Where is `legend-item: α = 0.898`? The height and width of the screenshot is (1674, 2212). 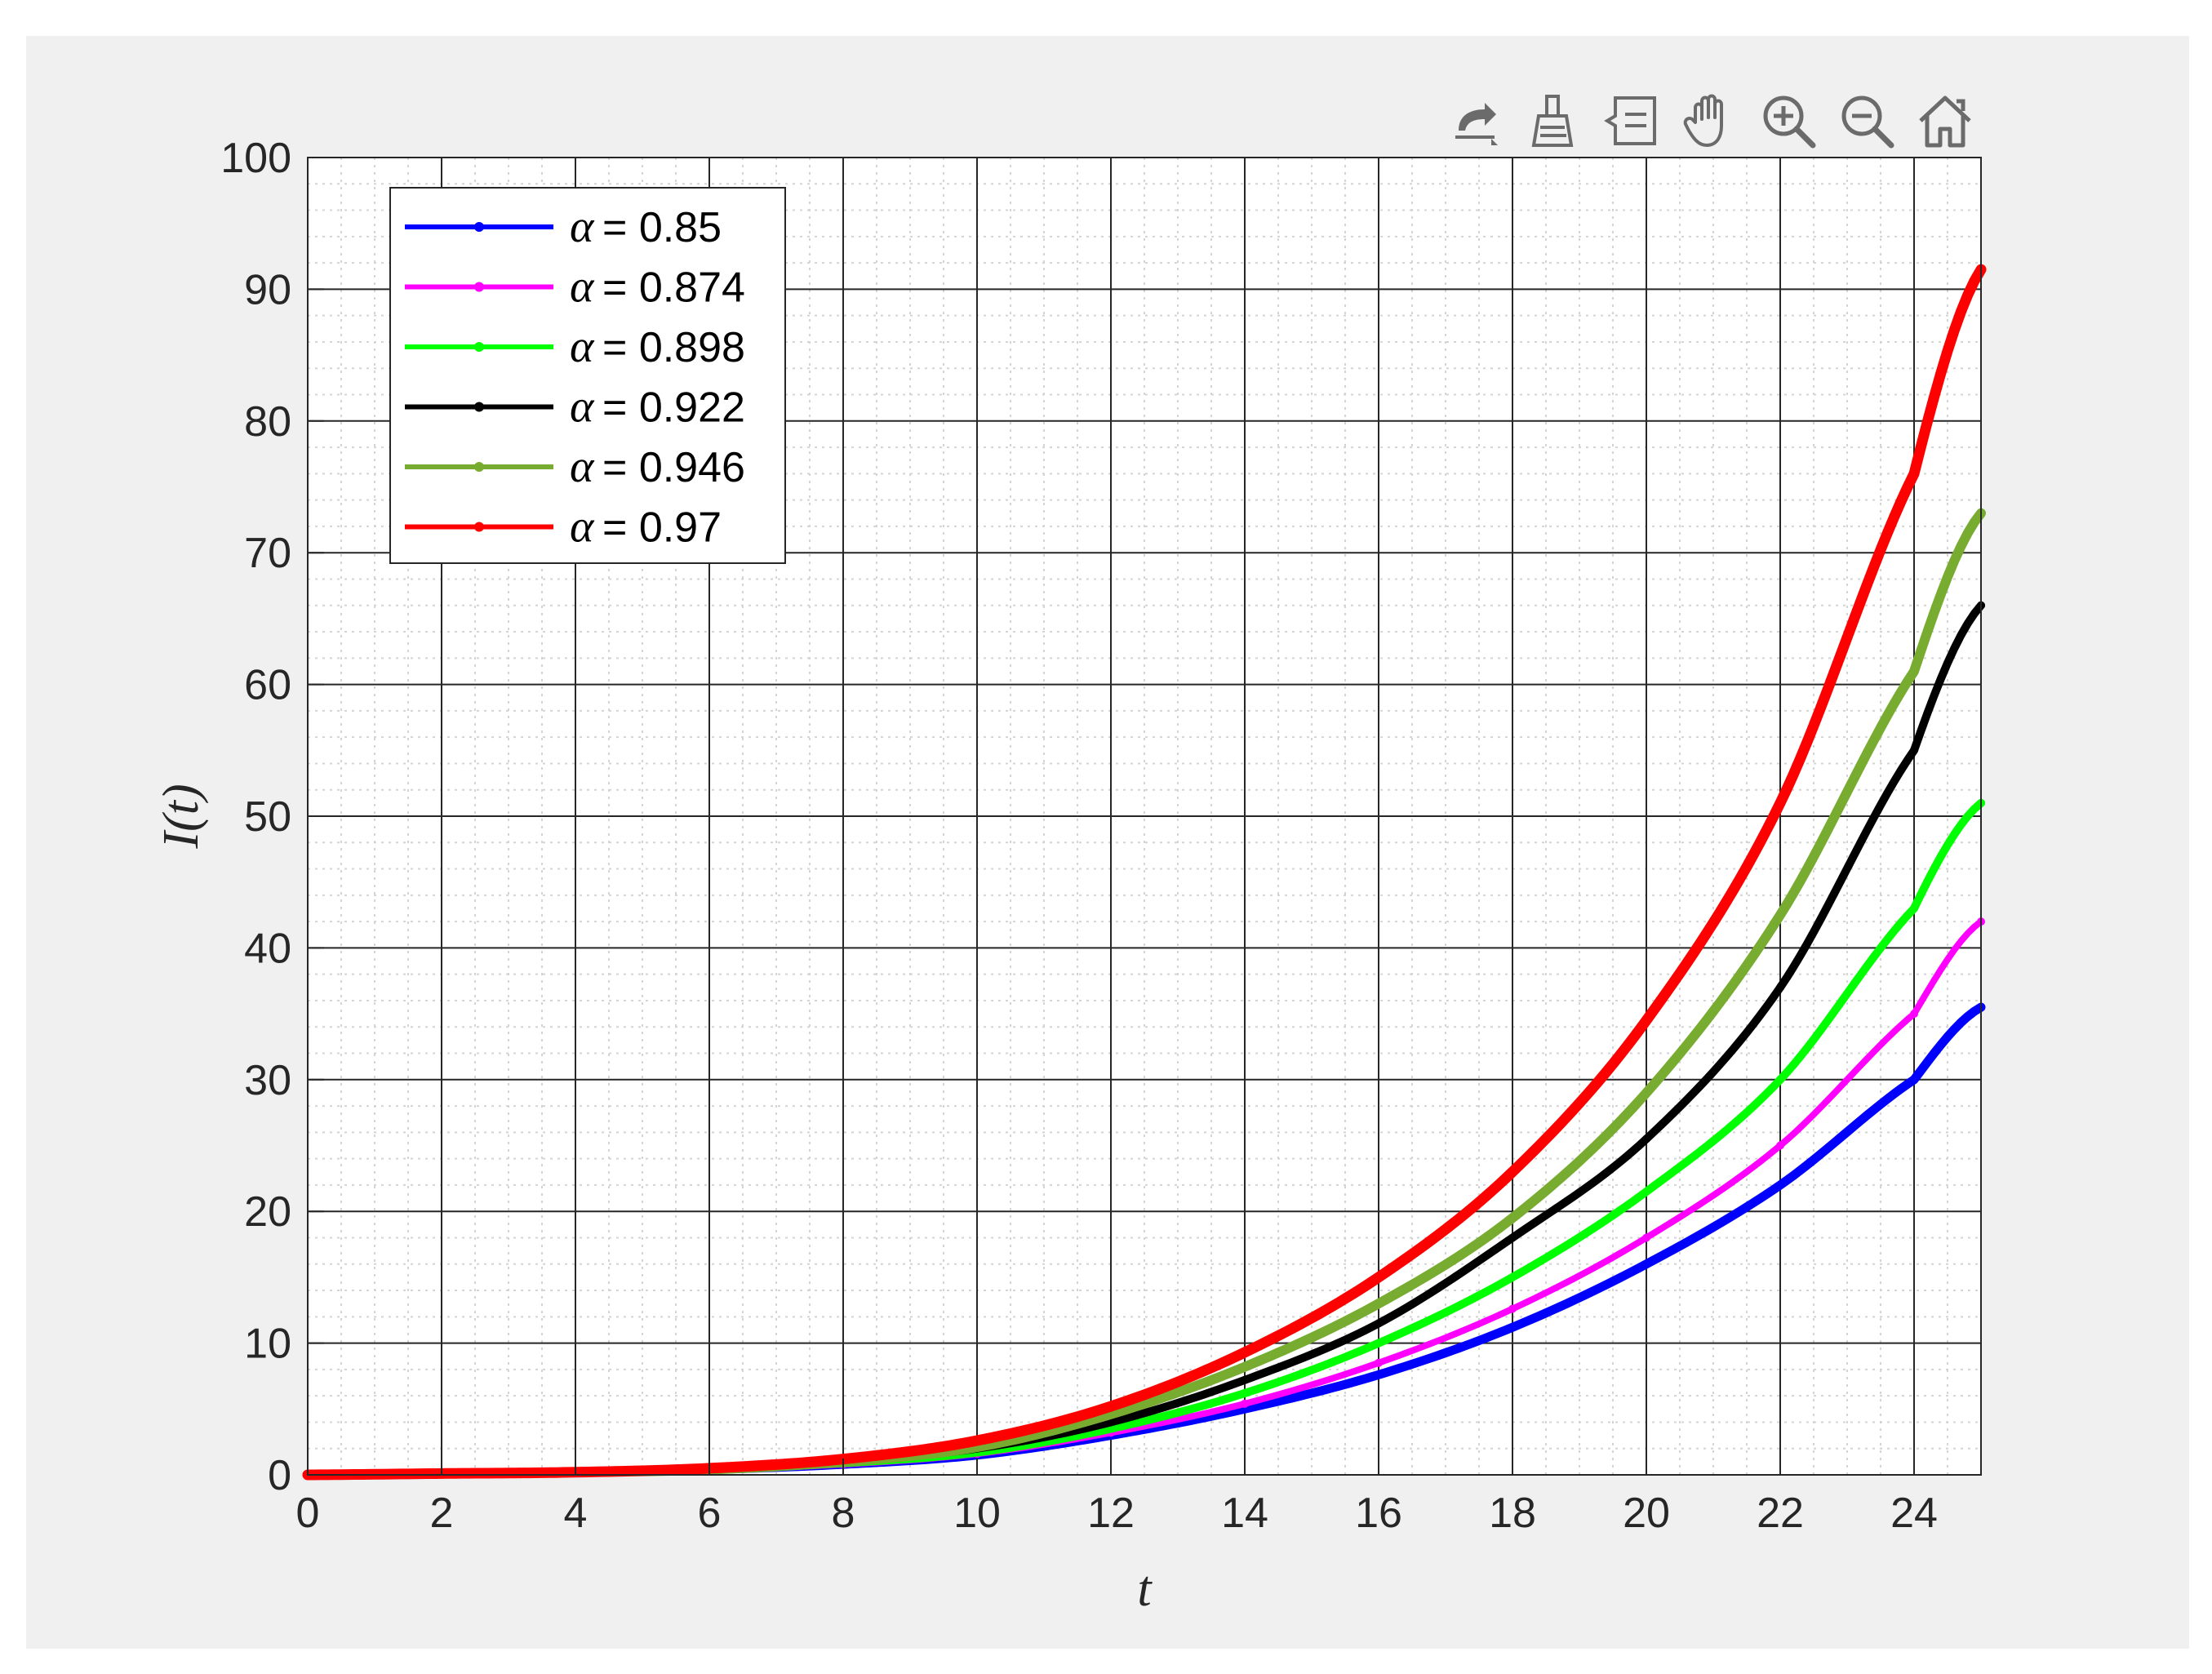
legend-item: α = 0.898 is located at coordinates (575, 347).